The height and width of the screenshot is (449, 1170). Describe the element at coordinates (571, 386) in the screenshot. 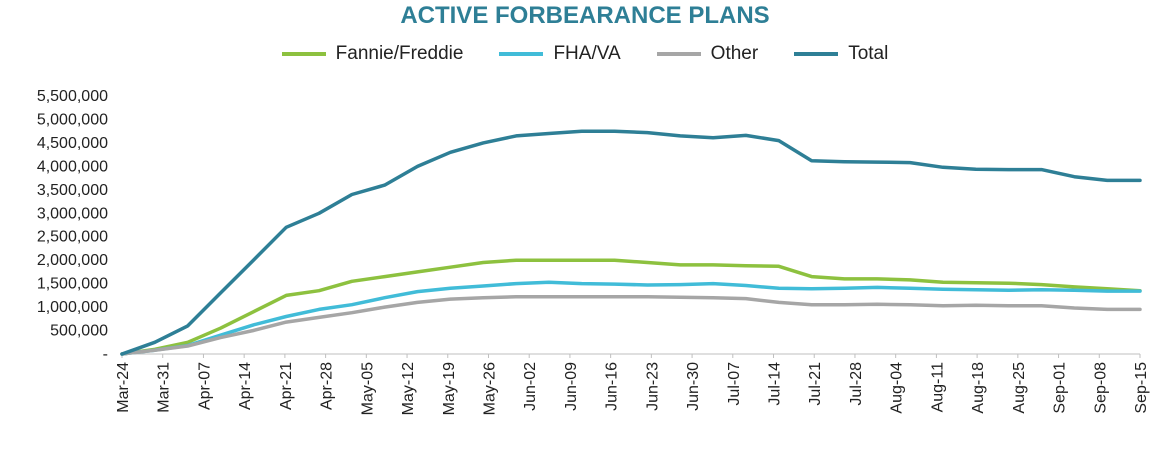

I see `x-tick-label: Jun-09` at that location.